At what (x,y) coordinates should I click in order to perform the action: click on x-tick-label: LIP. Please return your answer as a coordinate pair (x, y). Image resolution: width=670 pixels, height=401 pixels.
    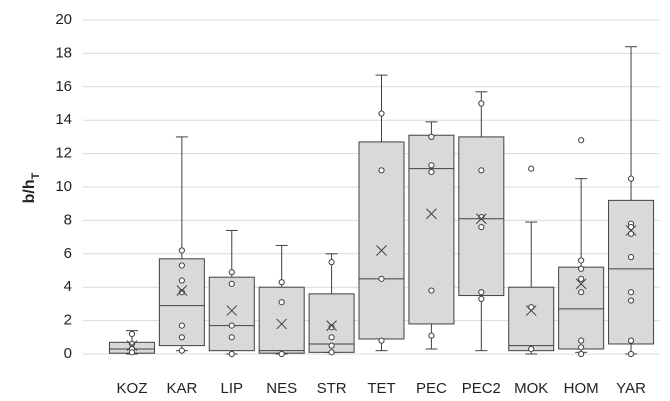
    Looking at the image, I should click on (232, 388).